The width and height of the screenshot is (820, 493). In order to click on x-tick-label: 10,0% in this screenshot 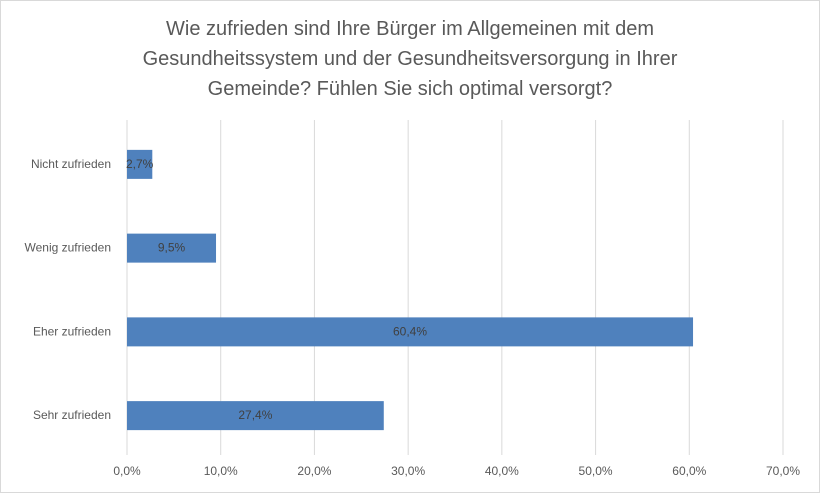, I will do `click(221, 471)`.